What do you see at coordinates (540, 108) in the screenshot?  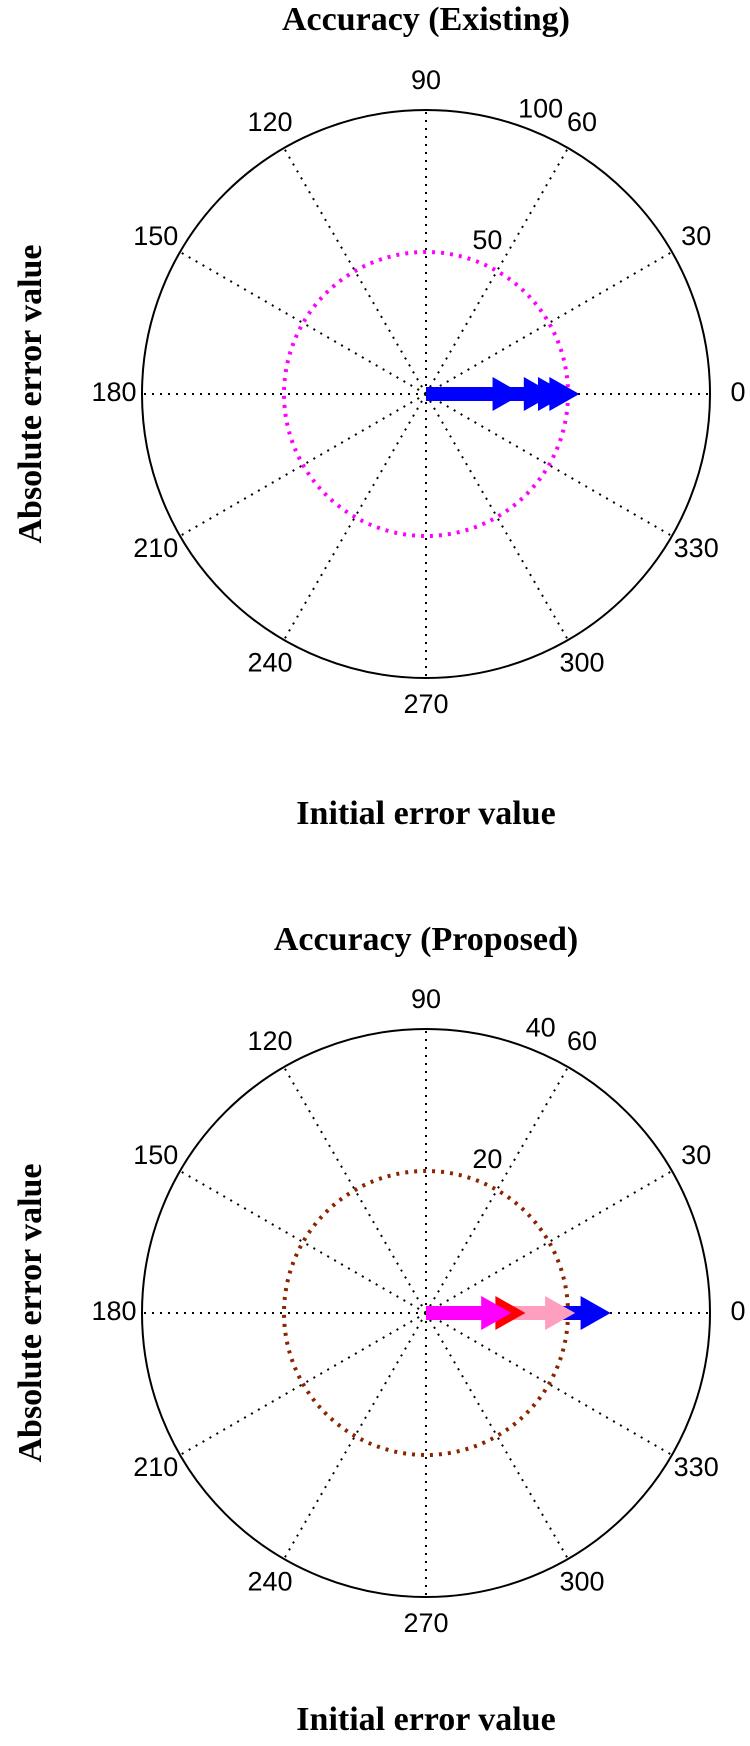 I see `r-tick-label: 100` at bounding box center [540, 108].